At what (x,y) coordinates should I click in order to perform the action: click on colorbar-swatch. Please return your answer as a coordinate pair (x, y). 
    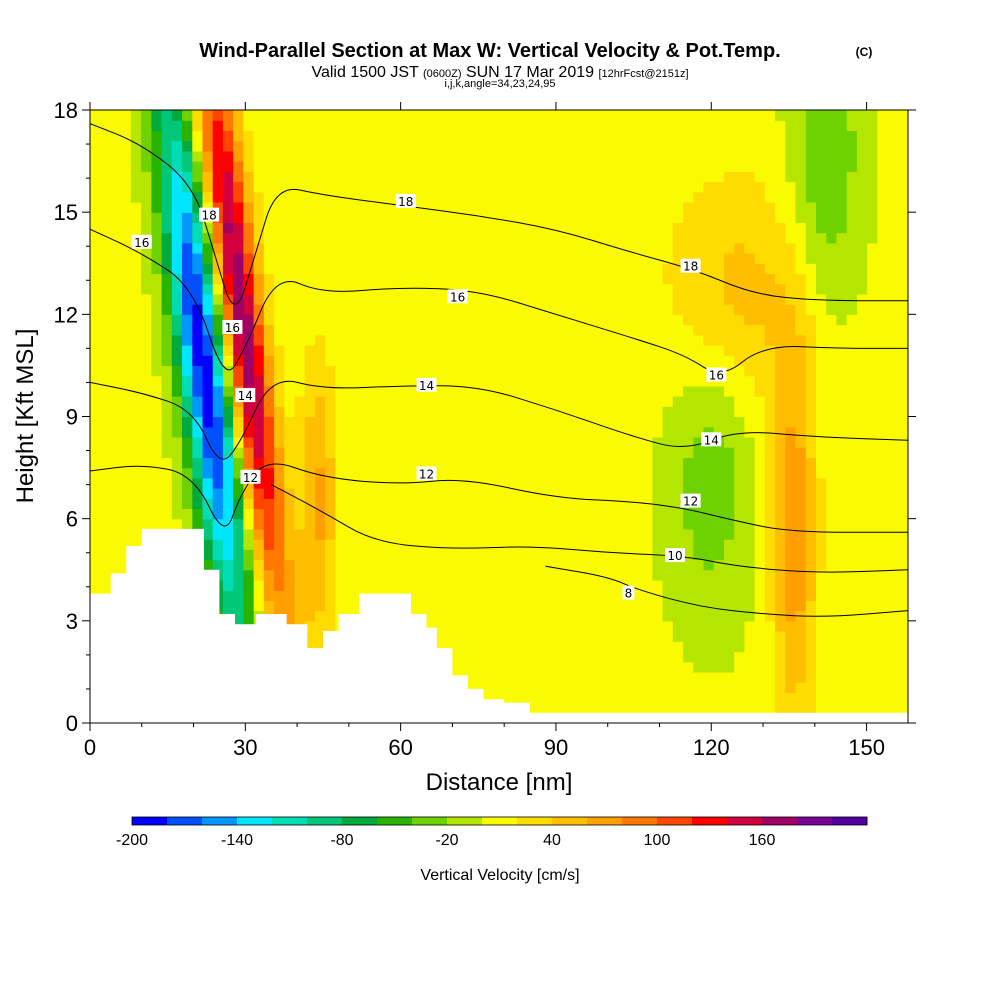
    Looking at the image, I should click on (640, 821).